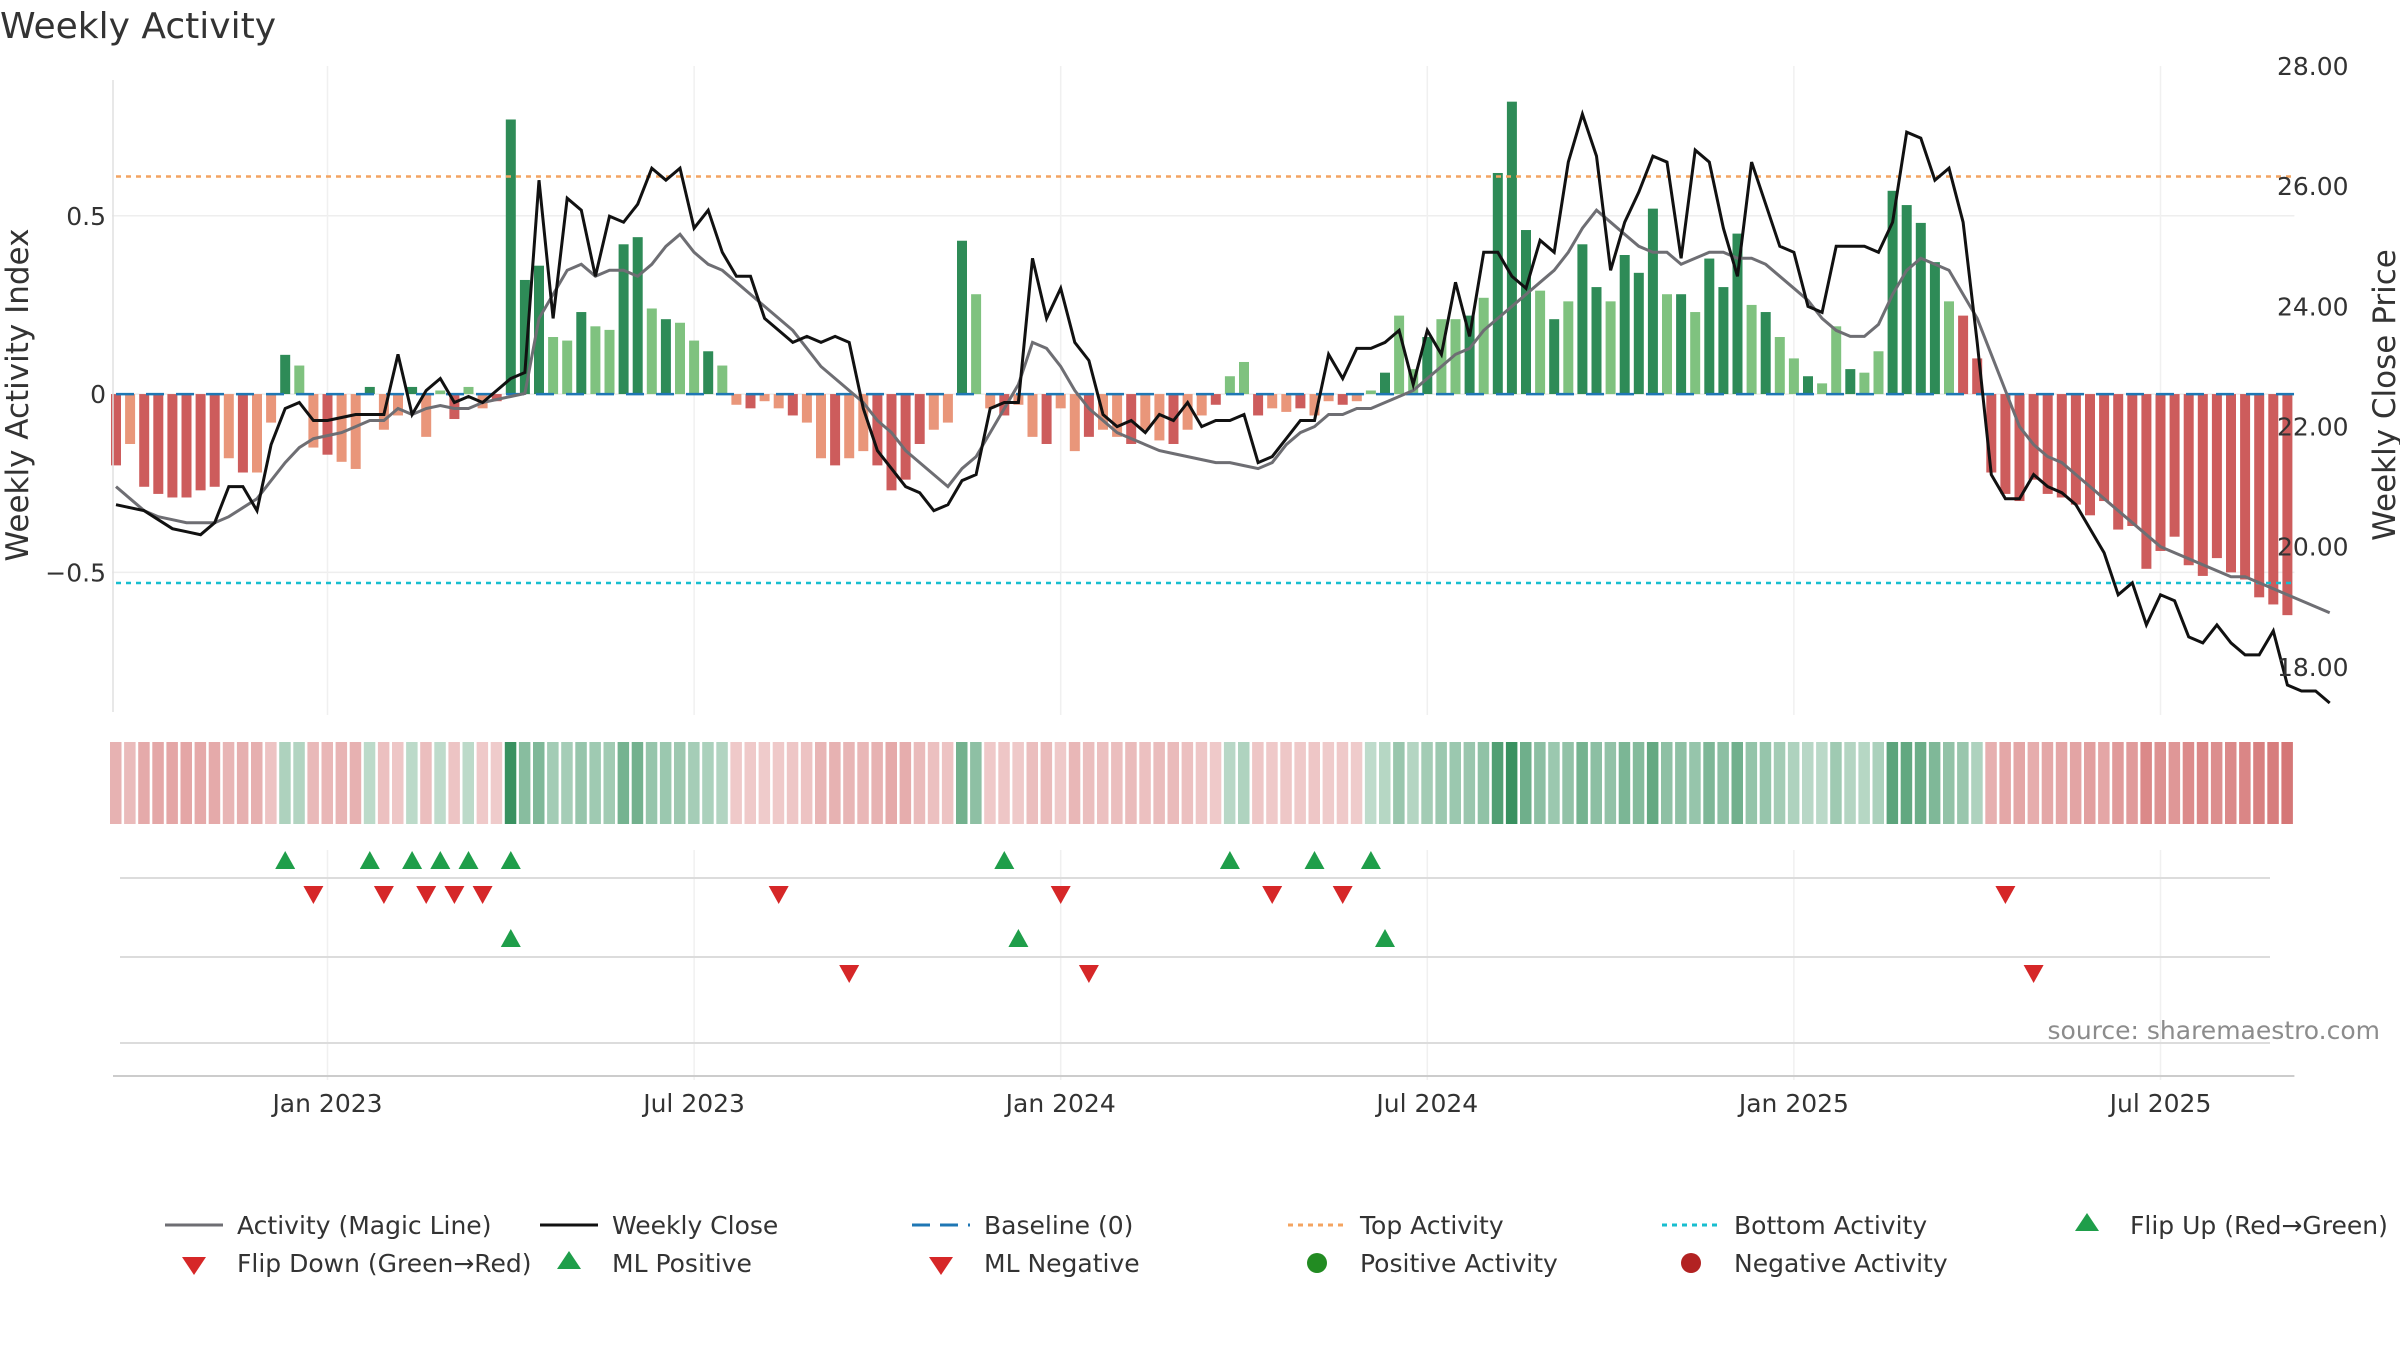  Describe the element at coordinates (693, 1103) in the screenshot. I see `x-tick-label: Jul 2023` at that location.